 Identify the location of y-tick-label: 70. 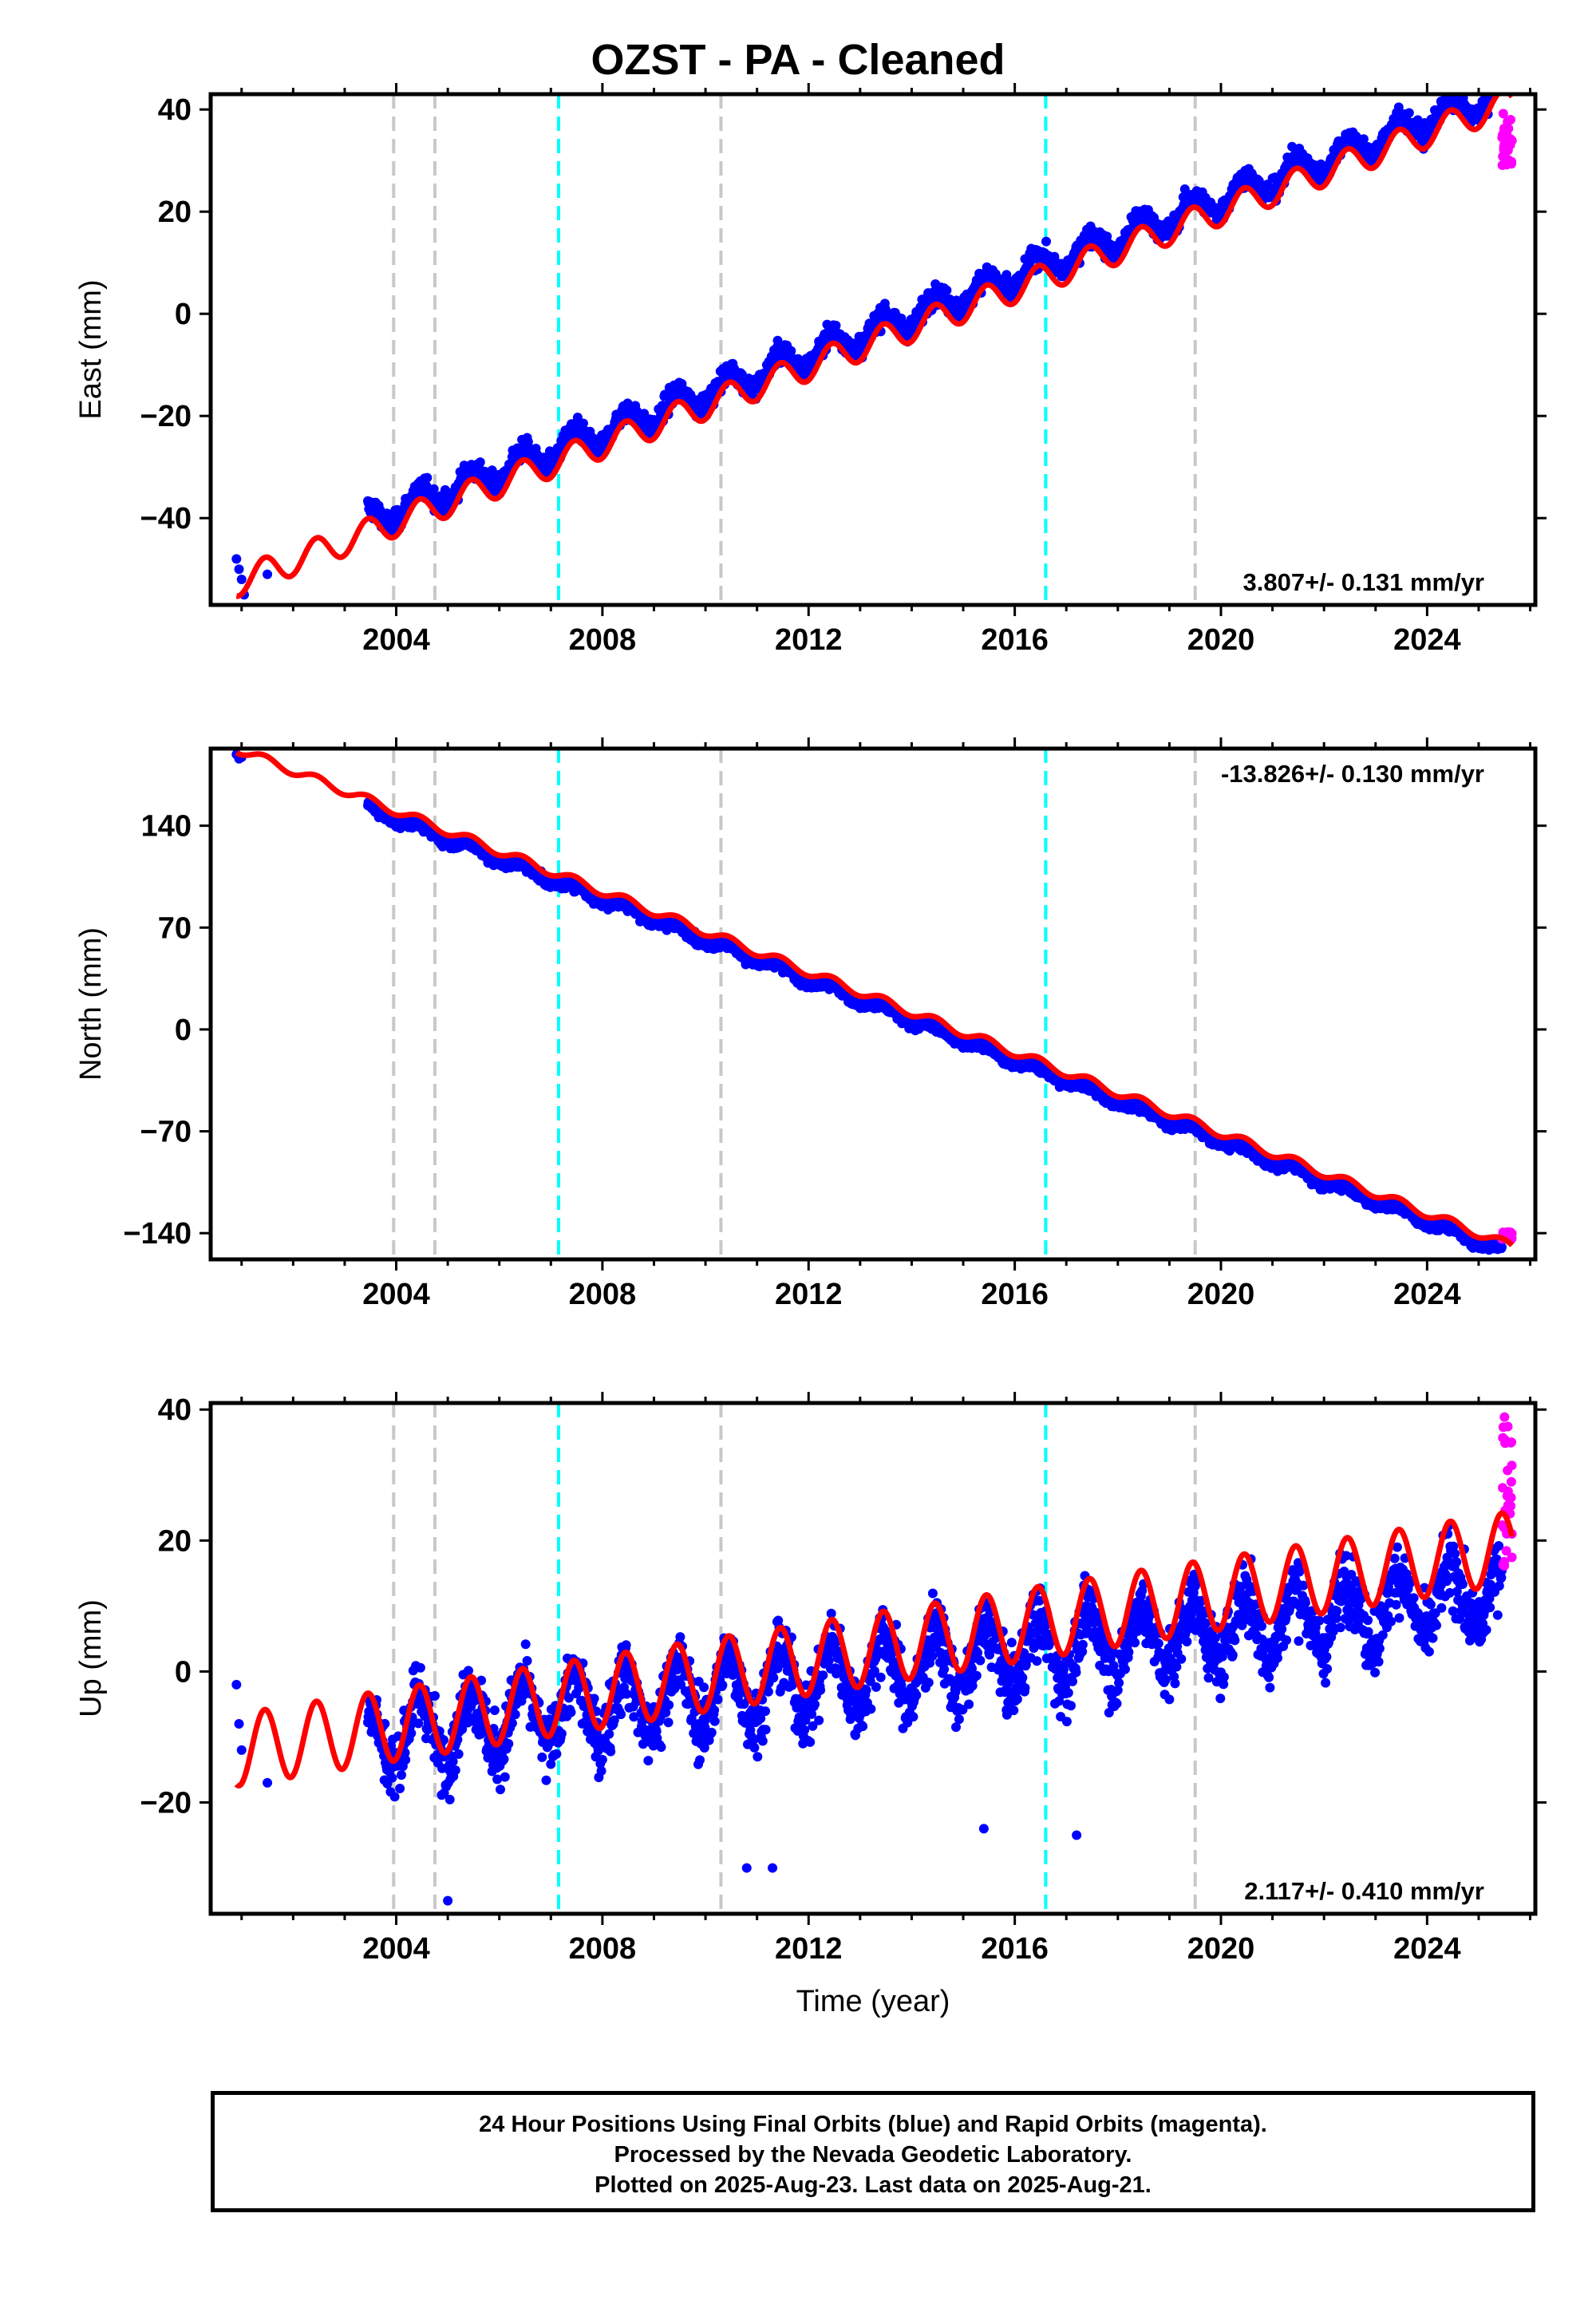
(175, 928).